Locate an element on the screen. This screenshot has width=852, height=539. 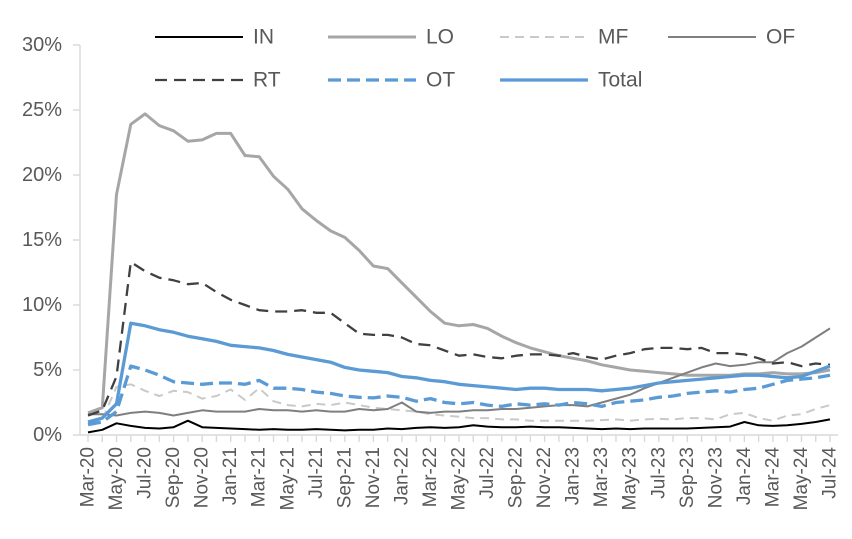
x-tick-label: May-24 is located at coordinates (801, 479).